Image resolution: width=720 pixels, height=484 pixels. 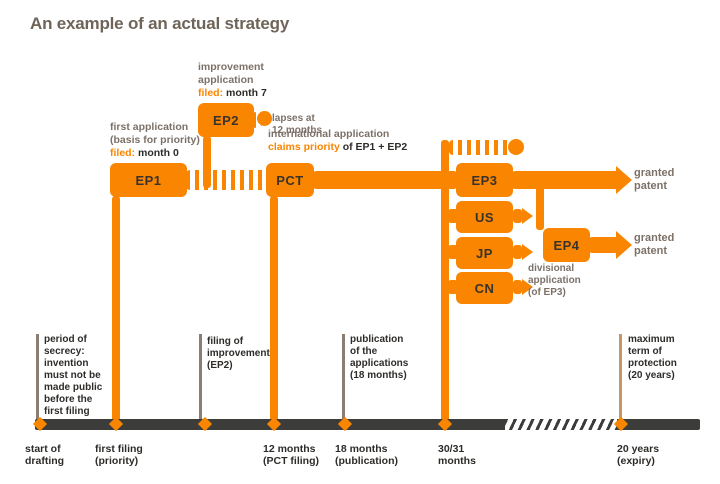 I want to click on annotation-publication-l2: of the, so click(x=364, y=351).